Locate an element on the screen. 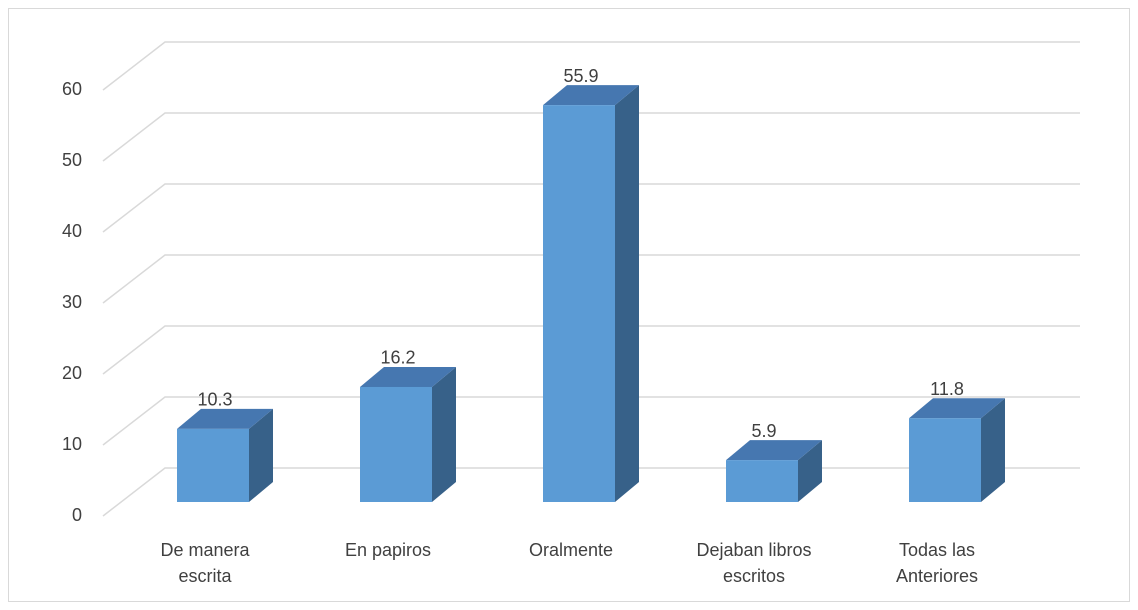  data-label: 16.2 is located at coordinates (397, 358).